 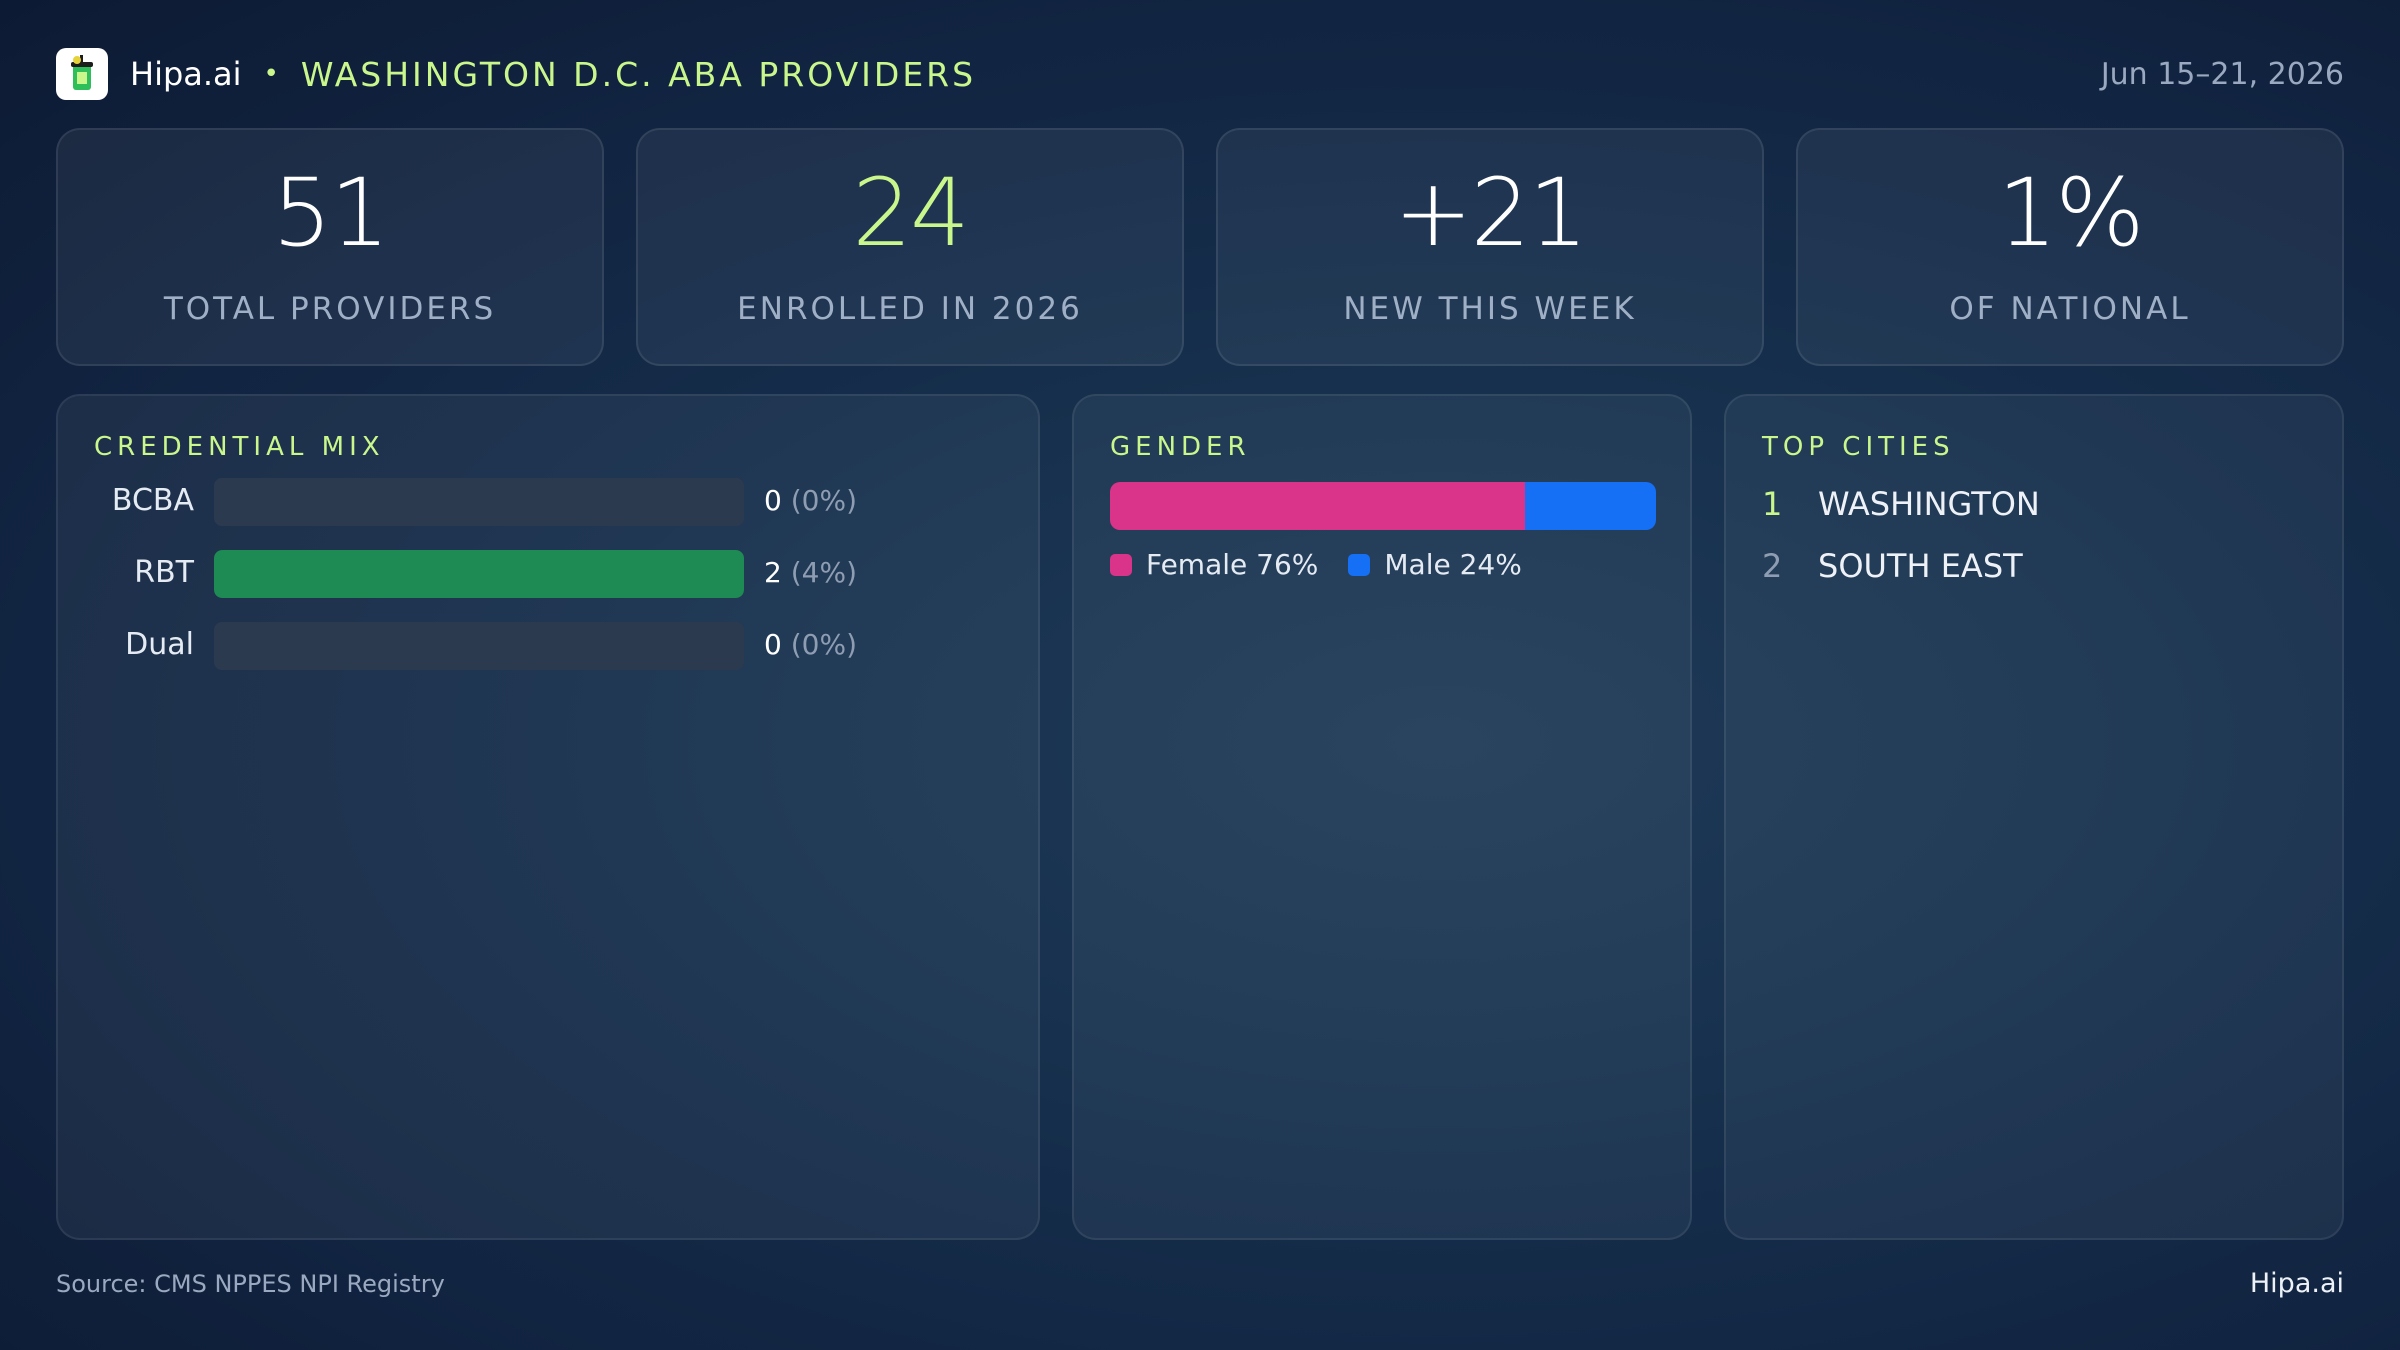 I want to click on source-note: Source: CMS NPPES NPI Registry, so click(x=250, y=1284).